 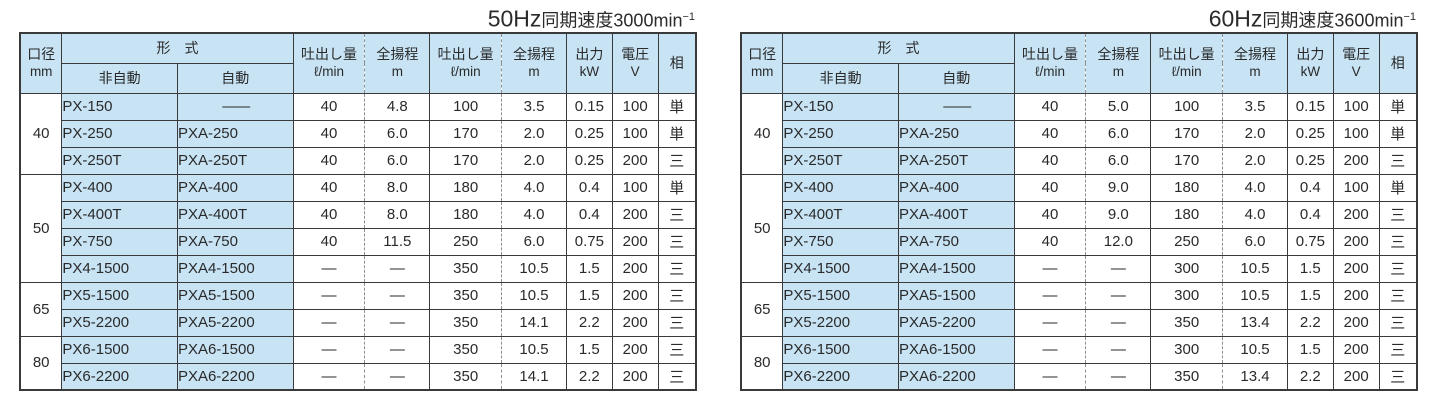 I want to click on col-header-flow-2: 吐出し量 ℓ/min, so click(x=466, y=63).